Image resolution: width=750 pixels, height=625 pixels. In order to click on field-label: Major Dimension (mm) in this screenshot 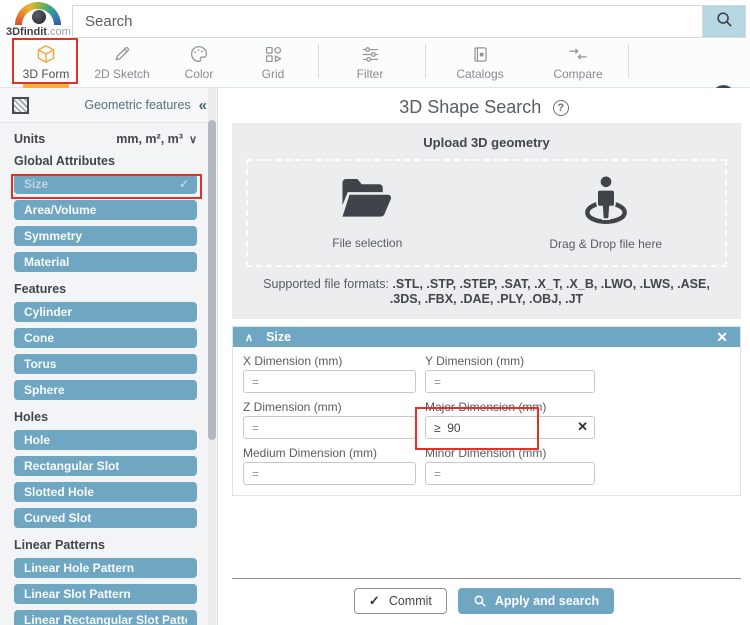, I will do `click(486, 407)`.